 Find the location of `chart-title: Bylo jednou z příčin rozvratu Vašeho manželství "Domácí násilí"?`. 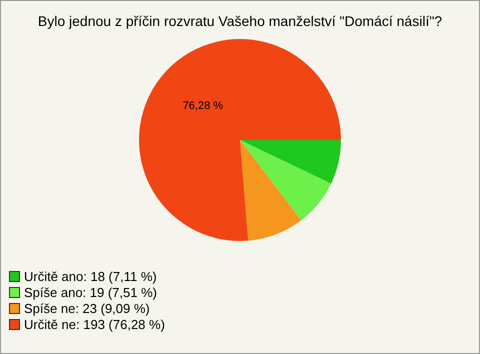

chart-title: Bylo jednou z příčin rozvratu Vašeho manželství "Domácí násilí"? is located at coordinates (240, 21).